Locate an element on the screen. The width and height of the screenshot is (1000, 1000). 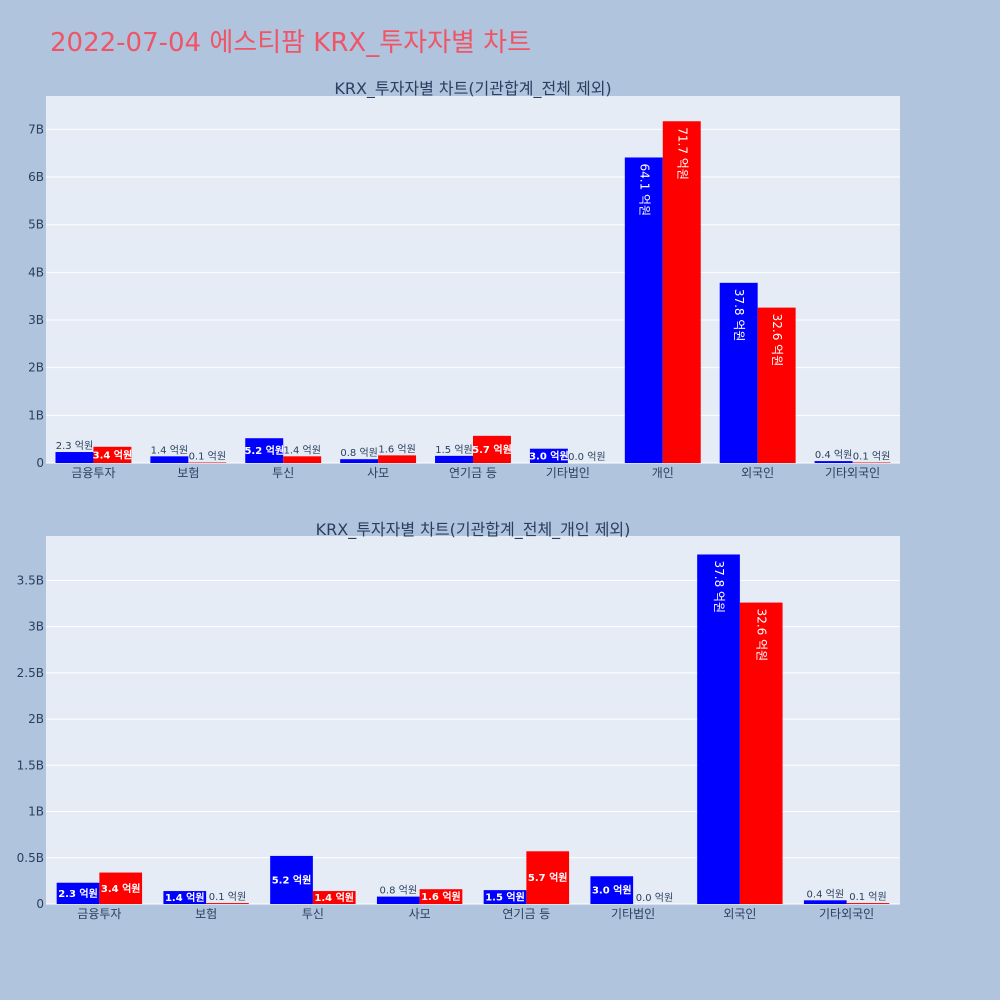
y-tick-label: 4B is located at coordinates (36, 272).